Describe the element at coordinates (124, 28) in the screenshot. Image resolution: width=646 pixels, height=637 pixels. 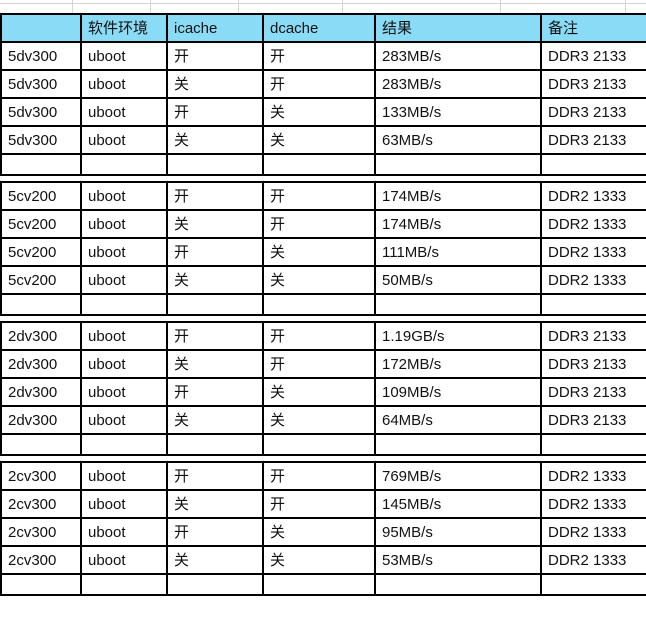
I see `header-cell-env: 软件环境` at that location.